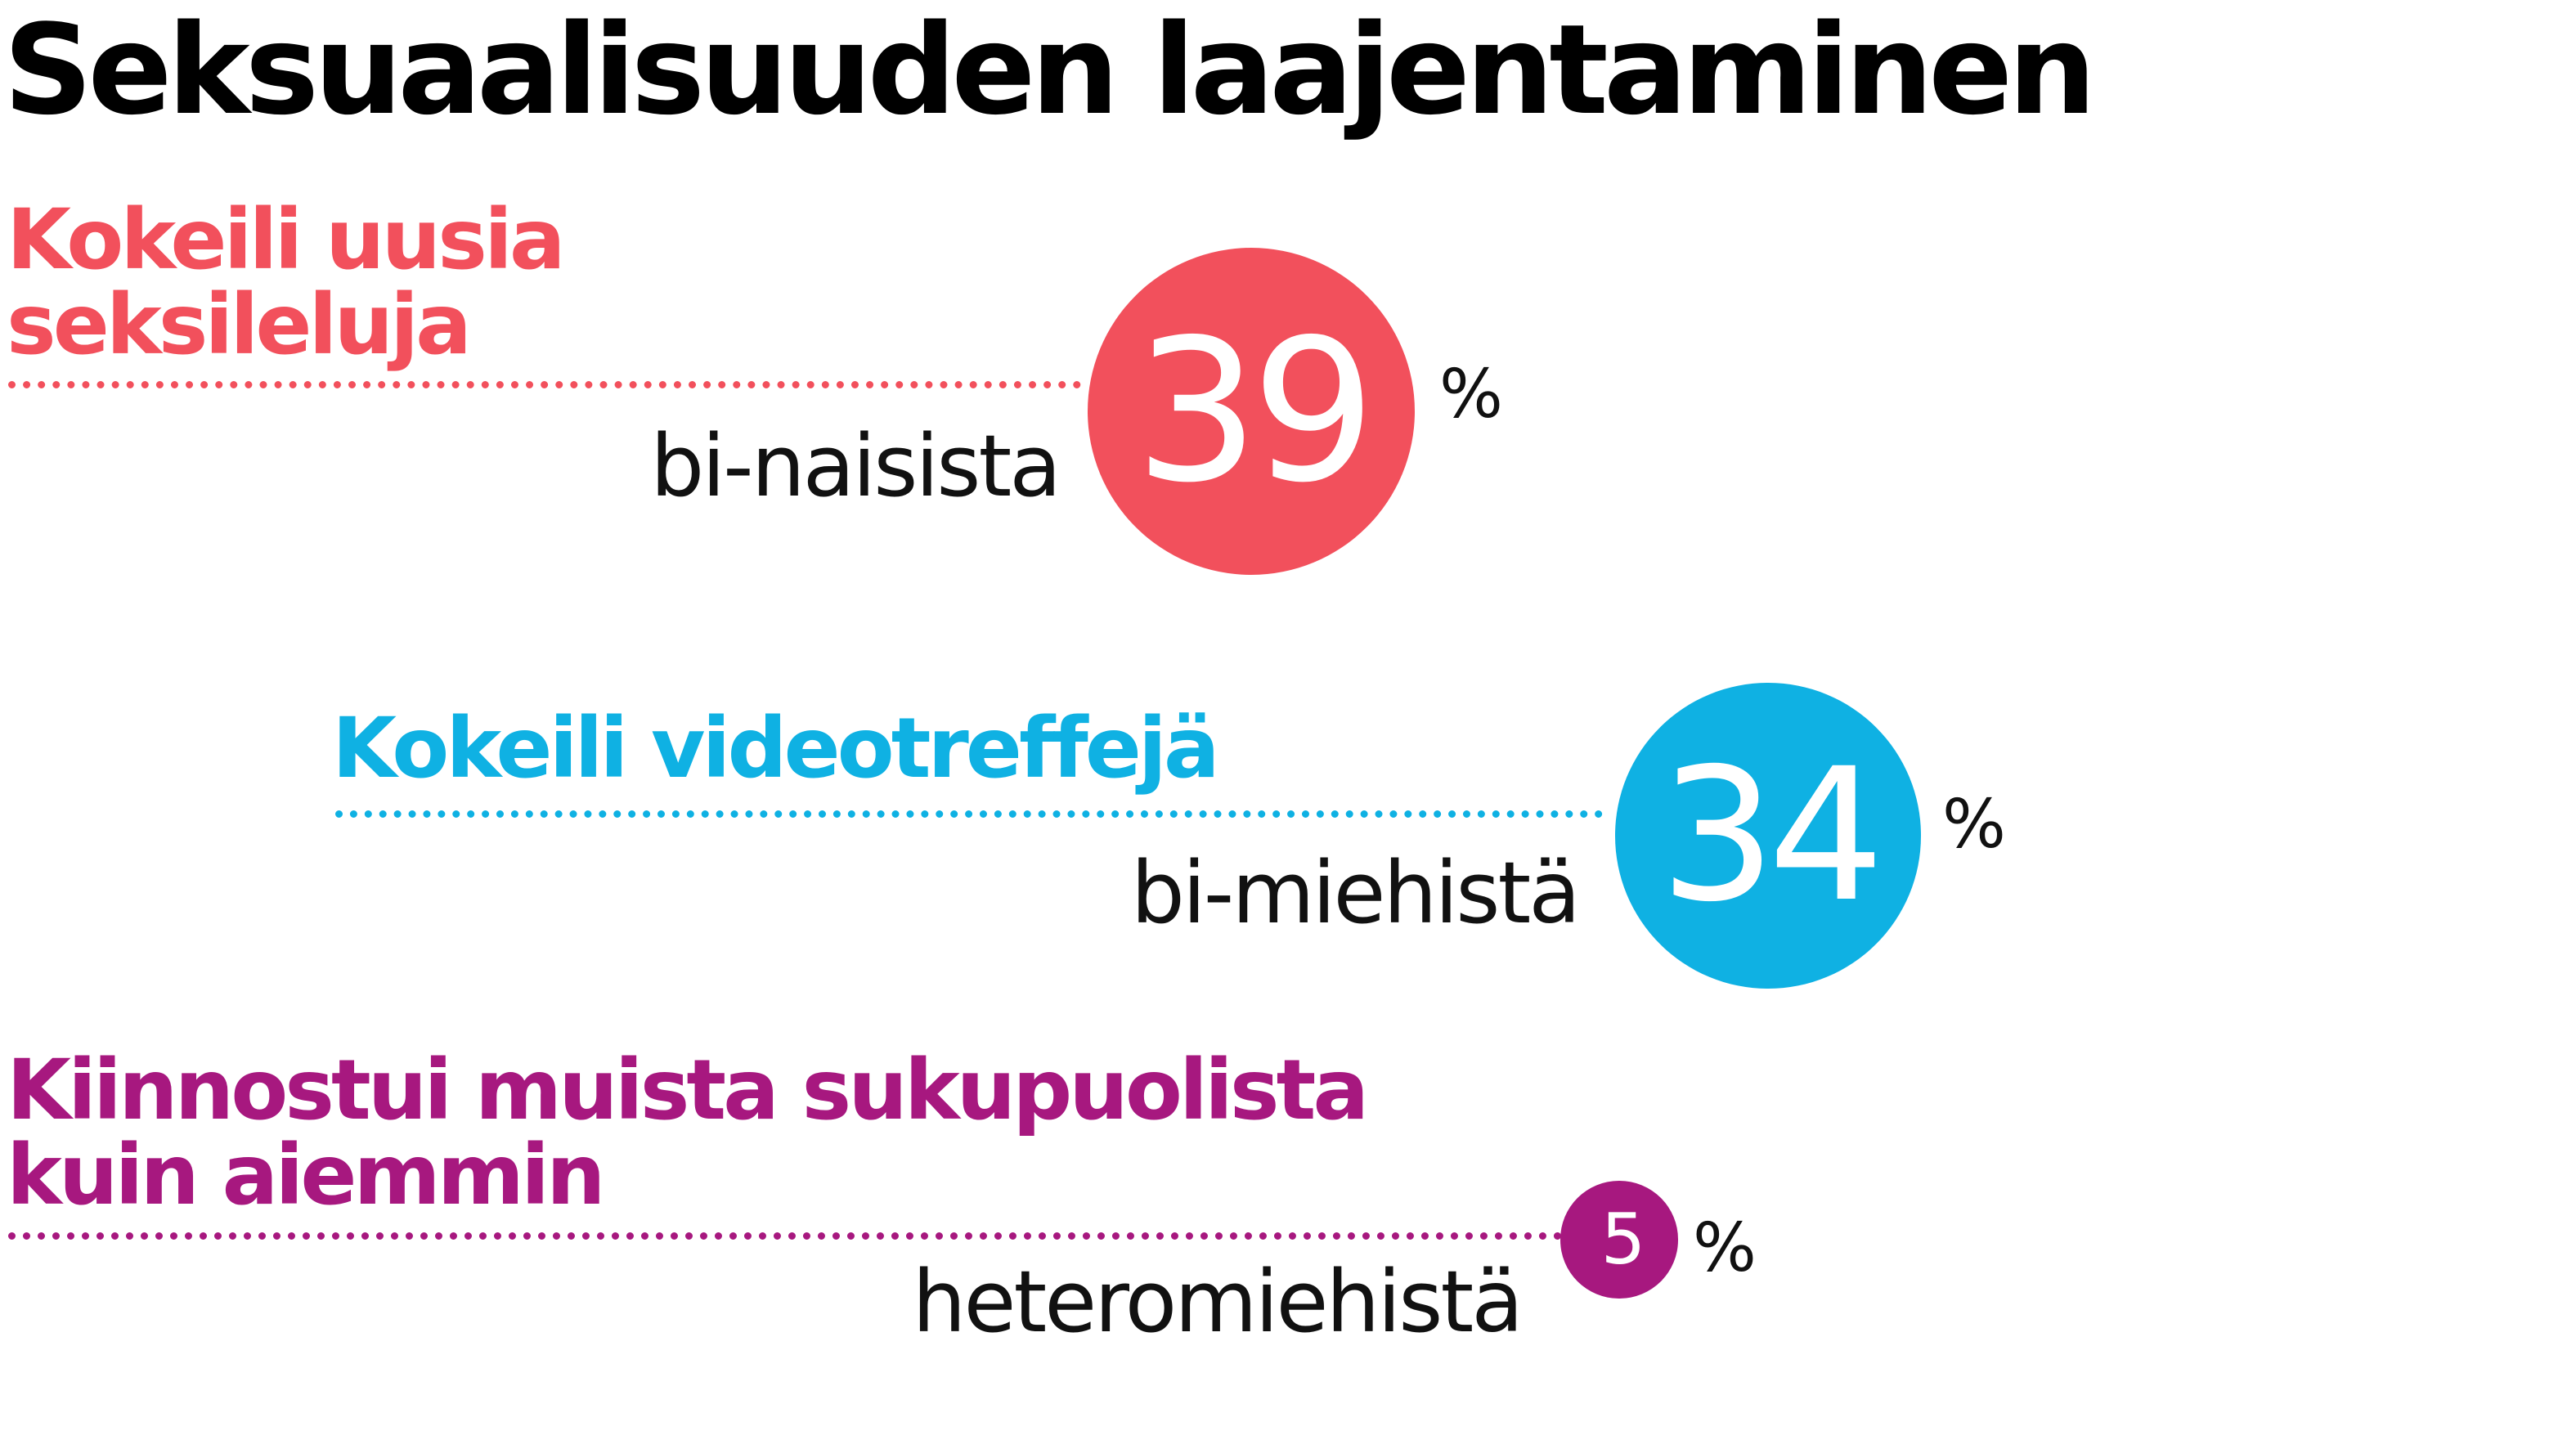 Image resolution: width=2576 pixels, height=1449 pixels. I want to click on item-1-group-label: bi-naisista, so click(855, 466).